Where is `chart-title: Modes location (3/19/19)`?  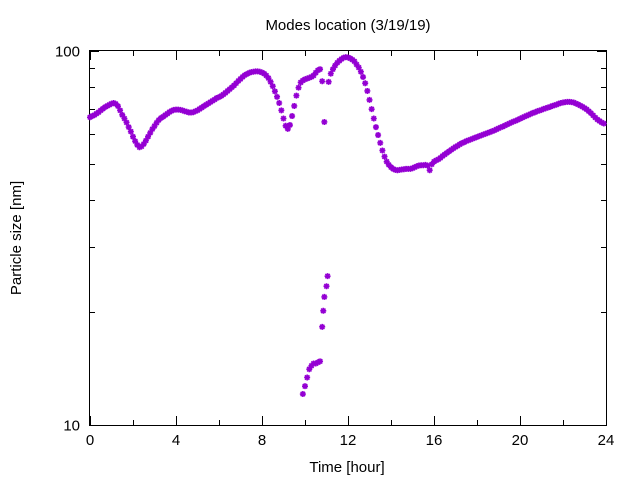 chart-title: Modes location (3/19/19) is located at coordinates (347, 25).